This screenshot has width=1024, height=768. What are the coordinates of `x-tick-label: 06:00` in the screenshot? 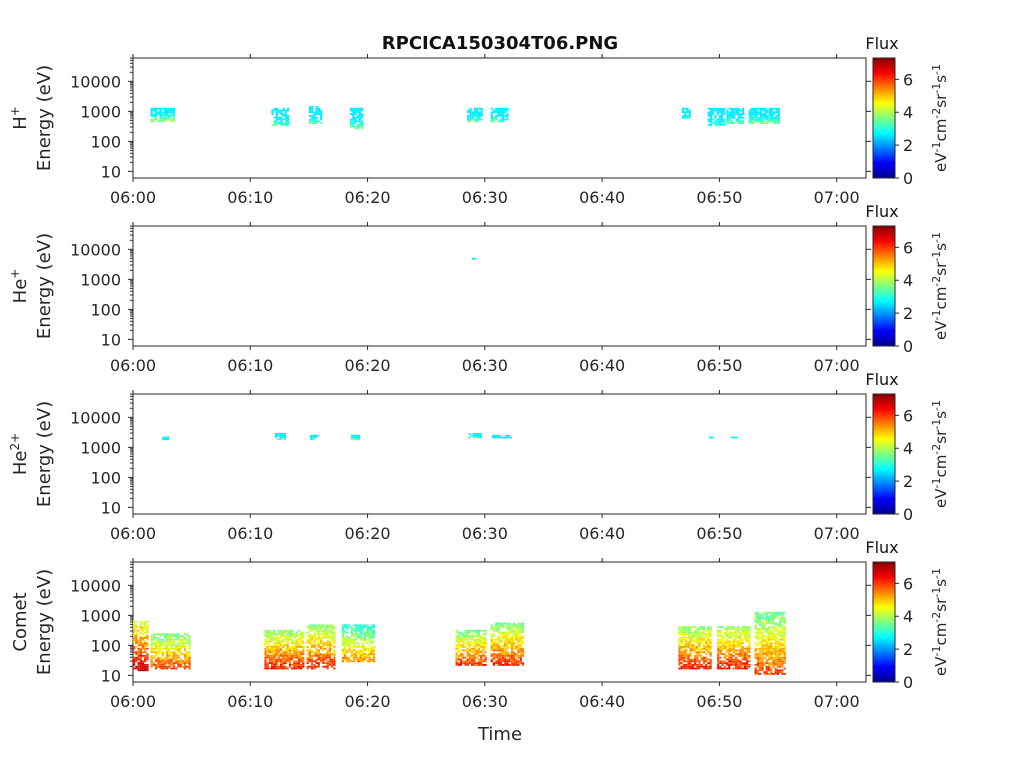 It's located at (133, 197).